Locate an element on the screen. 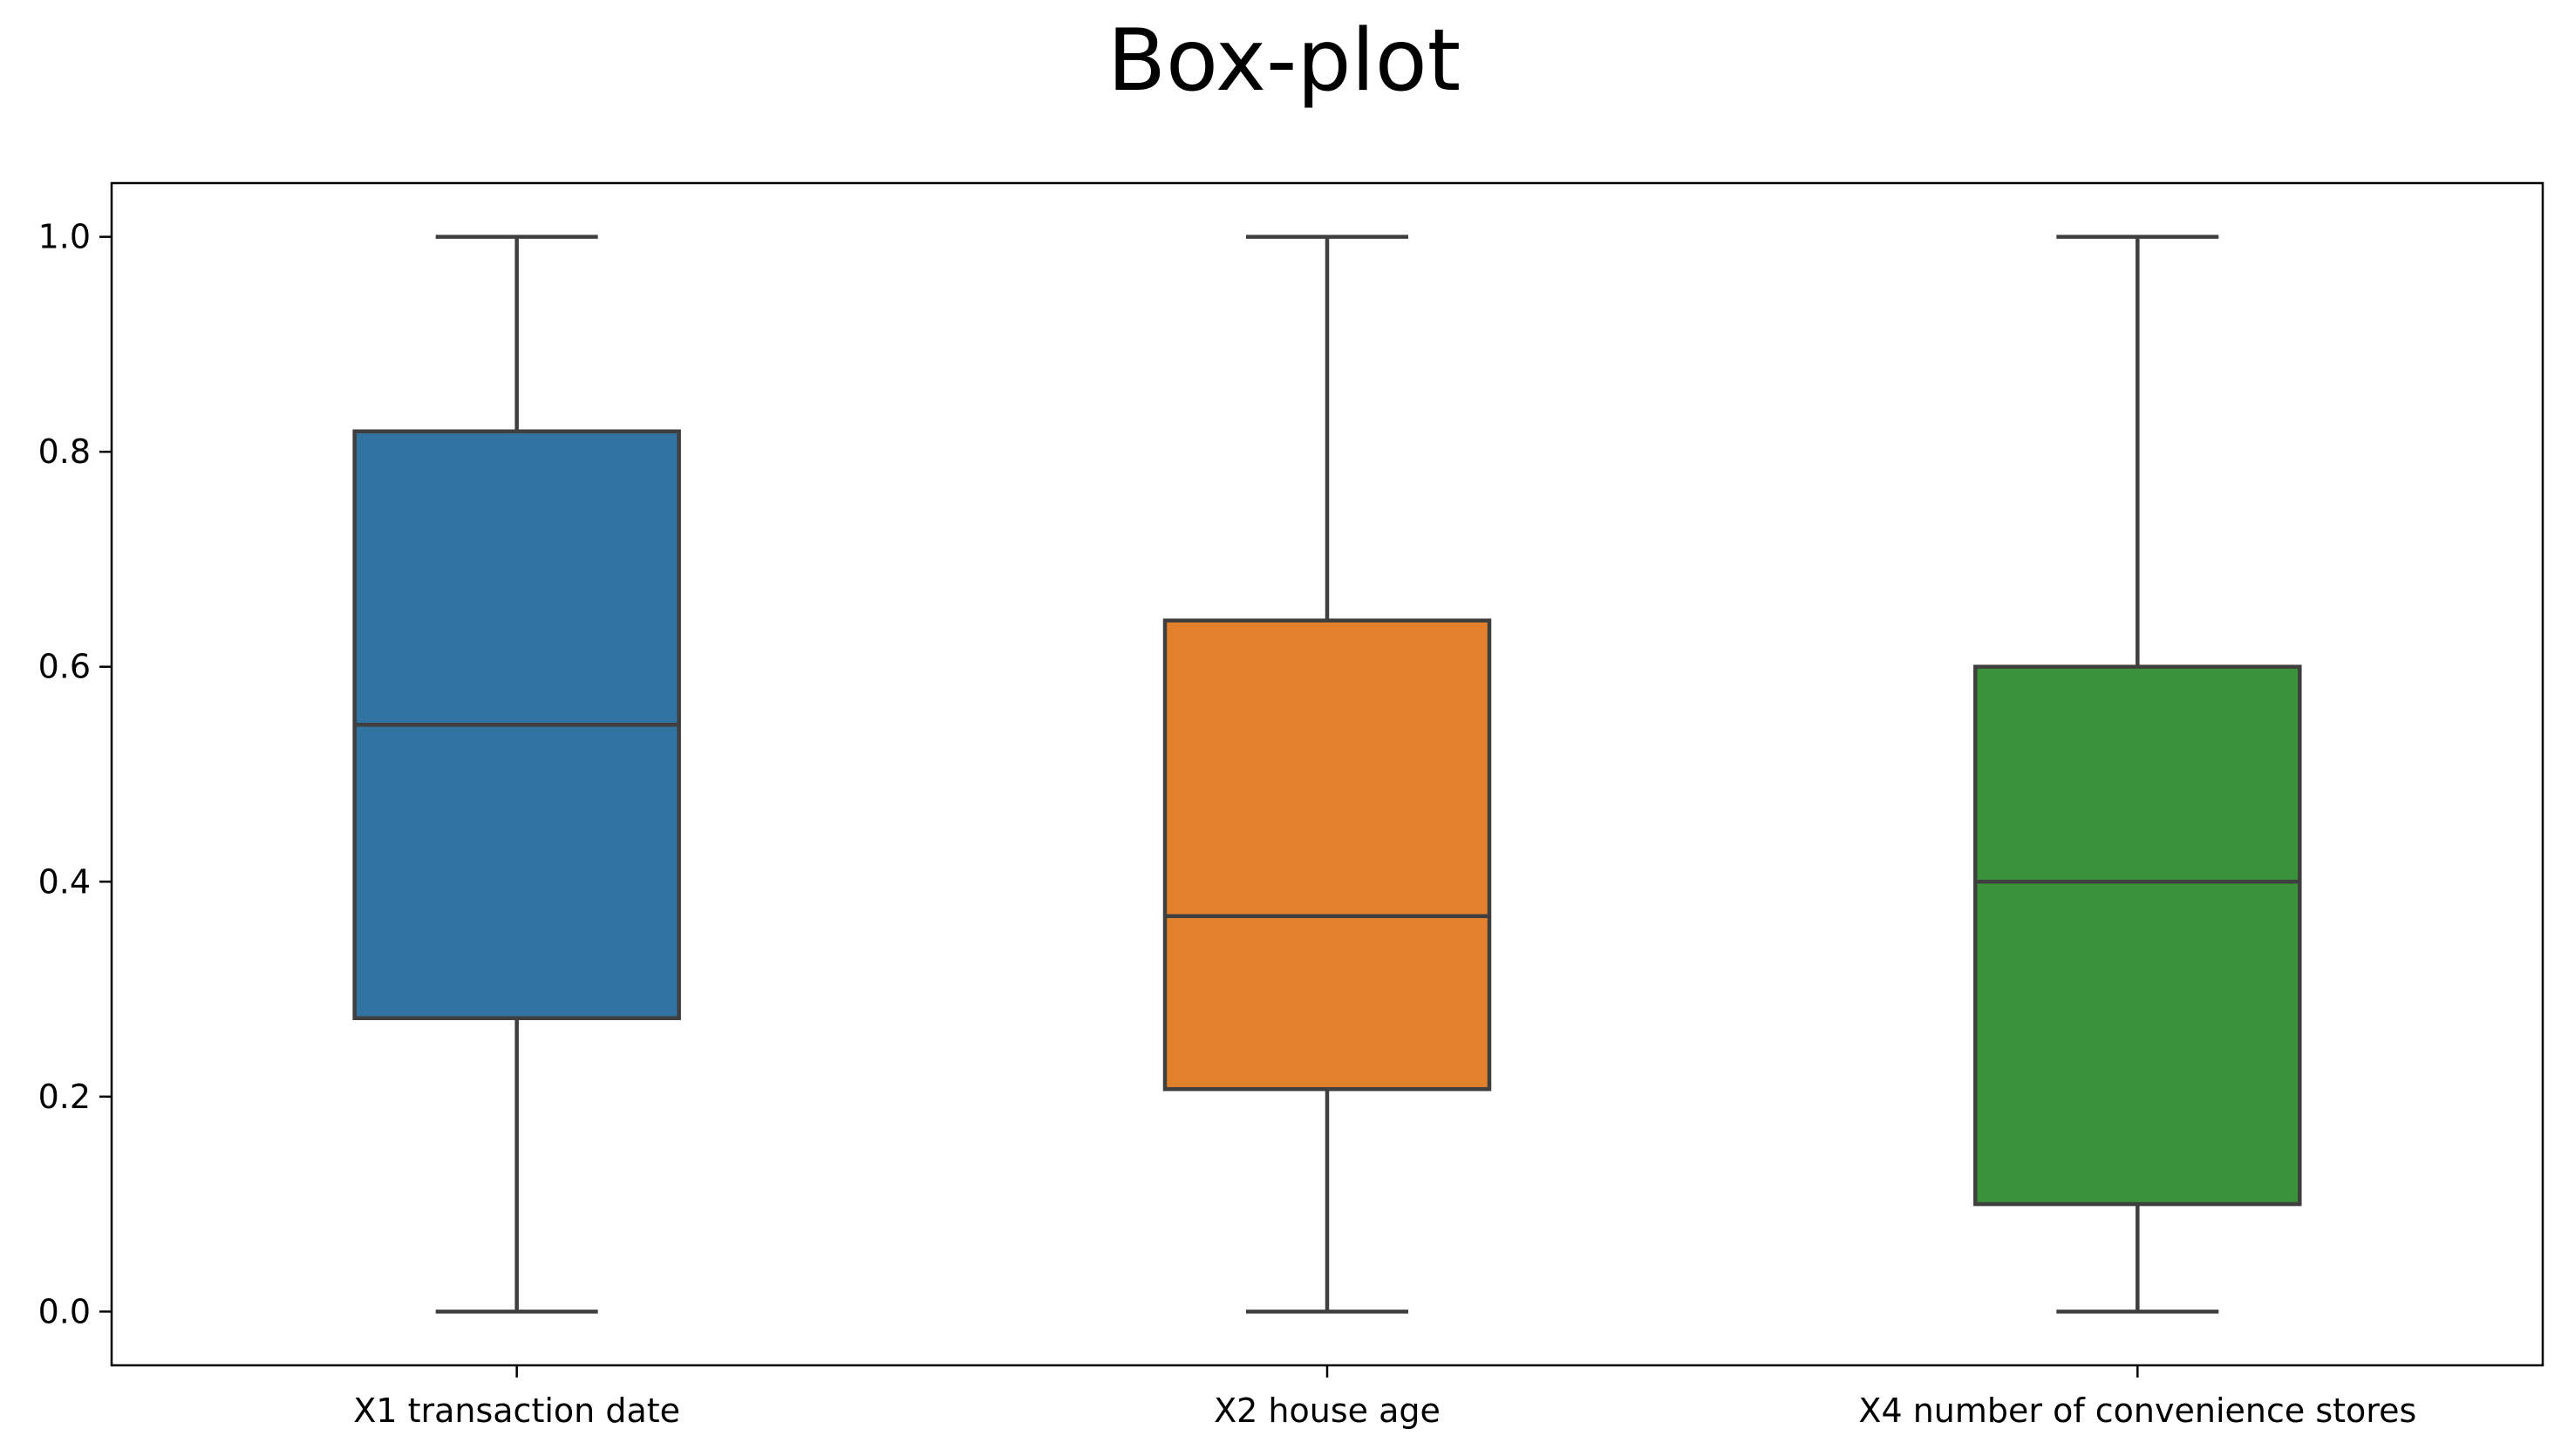 This screenshot has height=1456, width=2568. y-axis: 0.0 0.2 0.4 0.6 0.8 1.0 is located at coordinates (75, 774).